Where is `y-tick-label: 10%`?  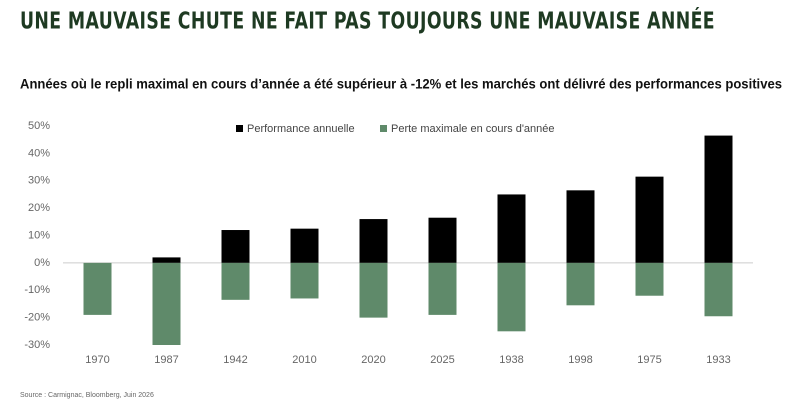 y-tick-label: 10% is located at coordinates (39, 235).